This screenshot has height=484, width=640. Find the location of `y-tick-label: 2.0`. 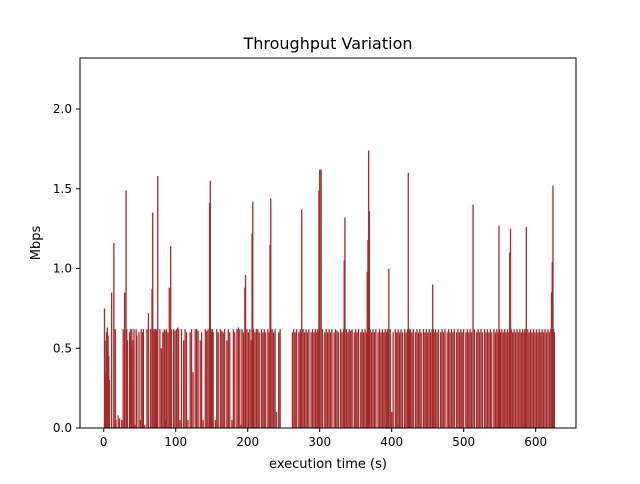

y-tick-label: 2.0 is located at coordinates (62, 109).